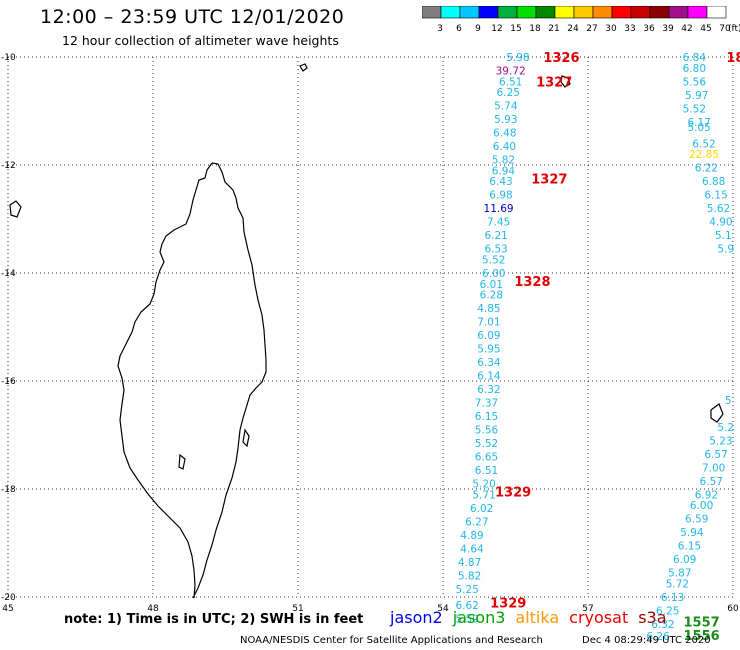 This screenshot has height=650, width=740. Describe the element at coordinates (677, 585) in the screenshot. I see `wave-height-label: 5.72` at that location.